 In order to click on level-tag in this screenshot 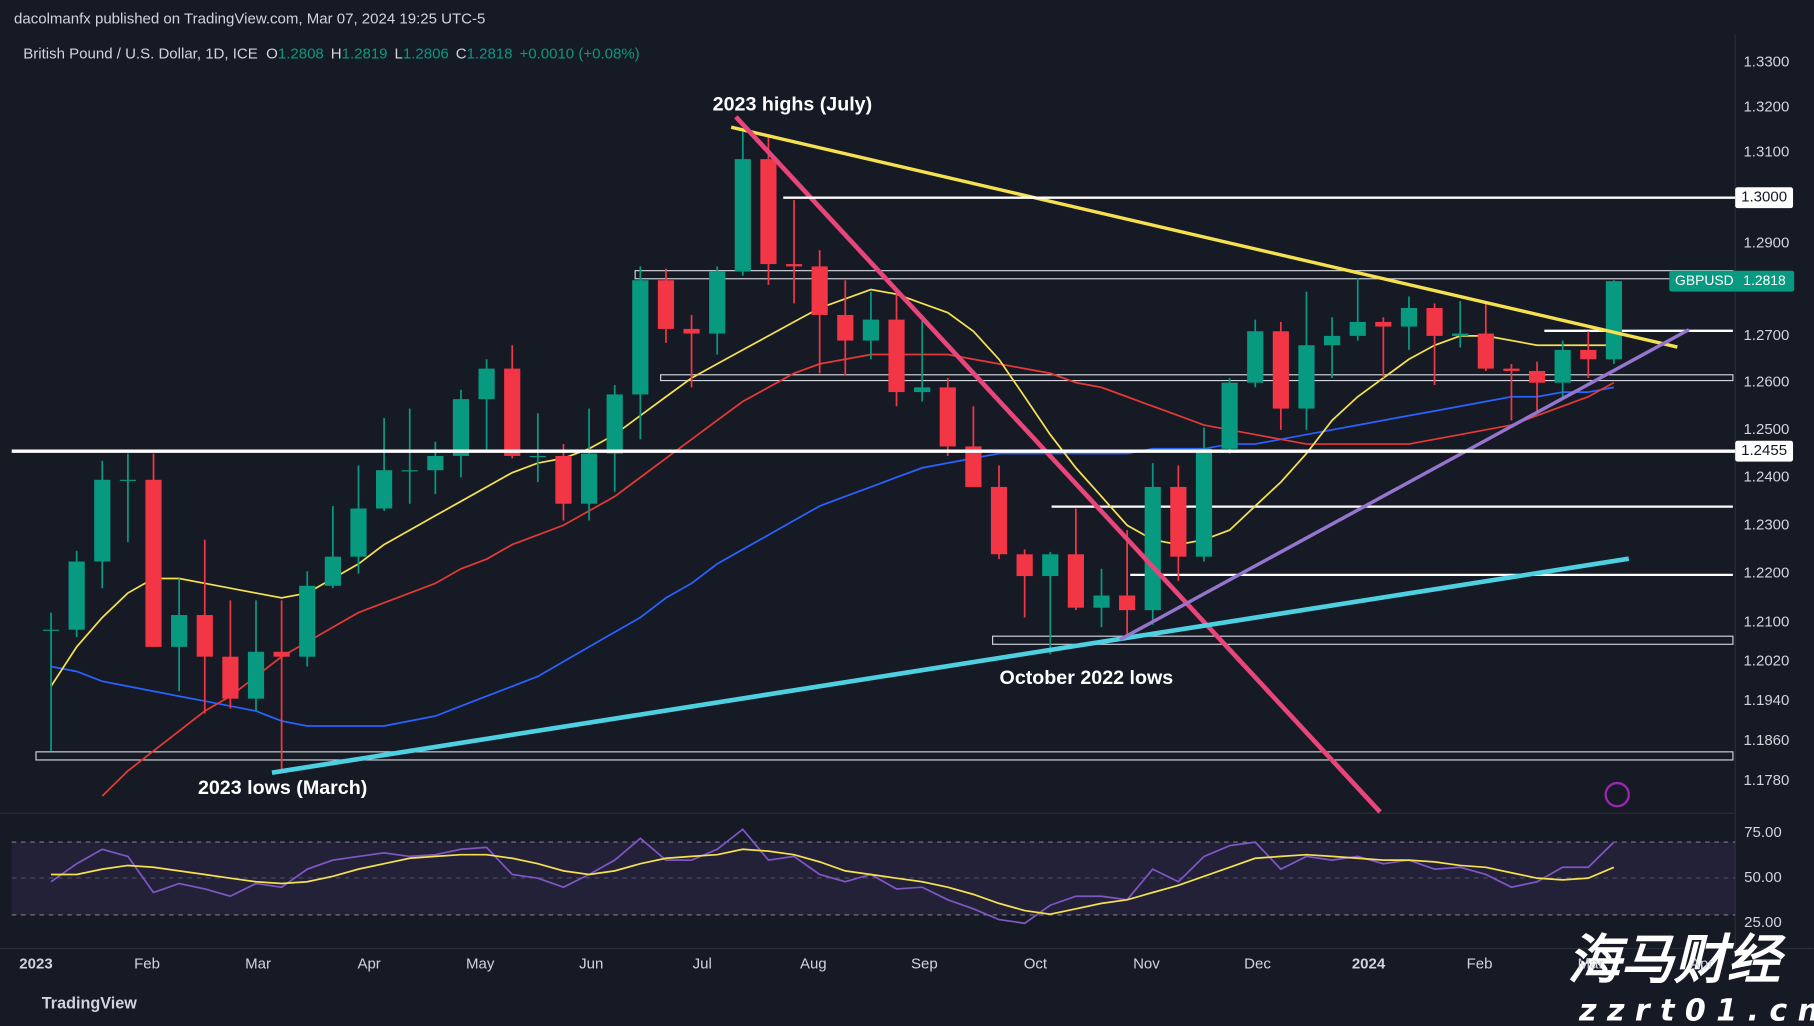, I will do `click(1764, 198)`.